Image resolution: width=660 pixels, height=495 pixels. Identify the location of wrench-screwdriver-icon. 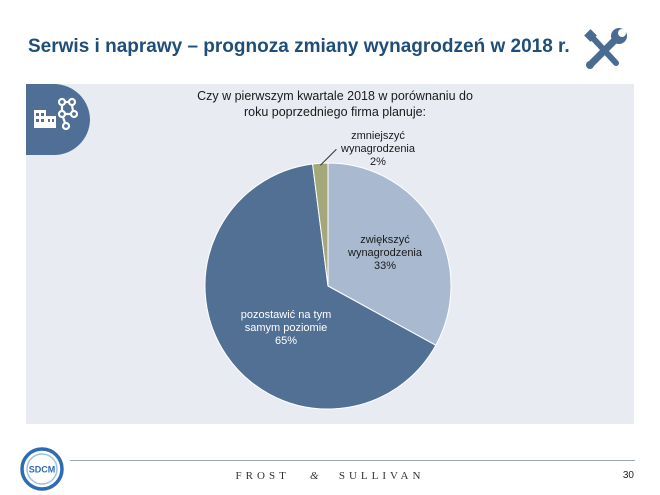
(605, 48).